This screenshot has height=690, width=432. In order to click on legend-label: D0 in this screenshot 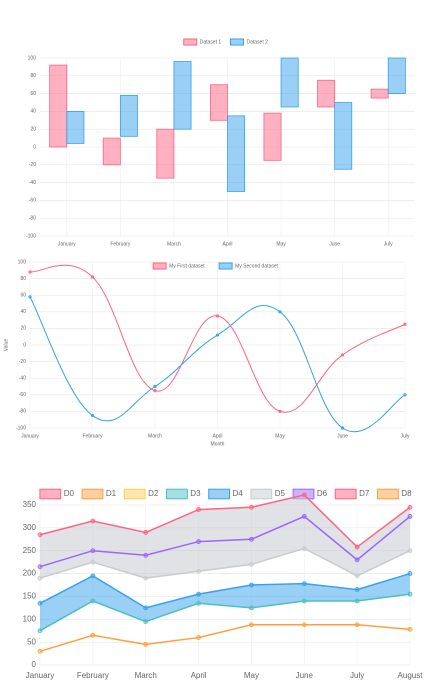, I will do `click(69, 493)`.